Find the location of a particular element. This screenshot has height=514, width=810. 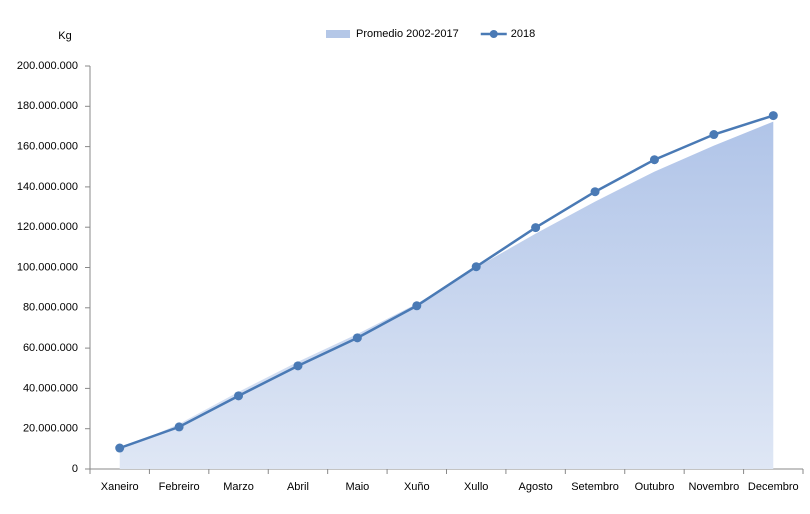

y-tick-label: 200.000.000 is located at coordinates (47, 66).